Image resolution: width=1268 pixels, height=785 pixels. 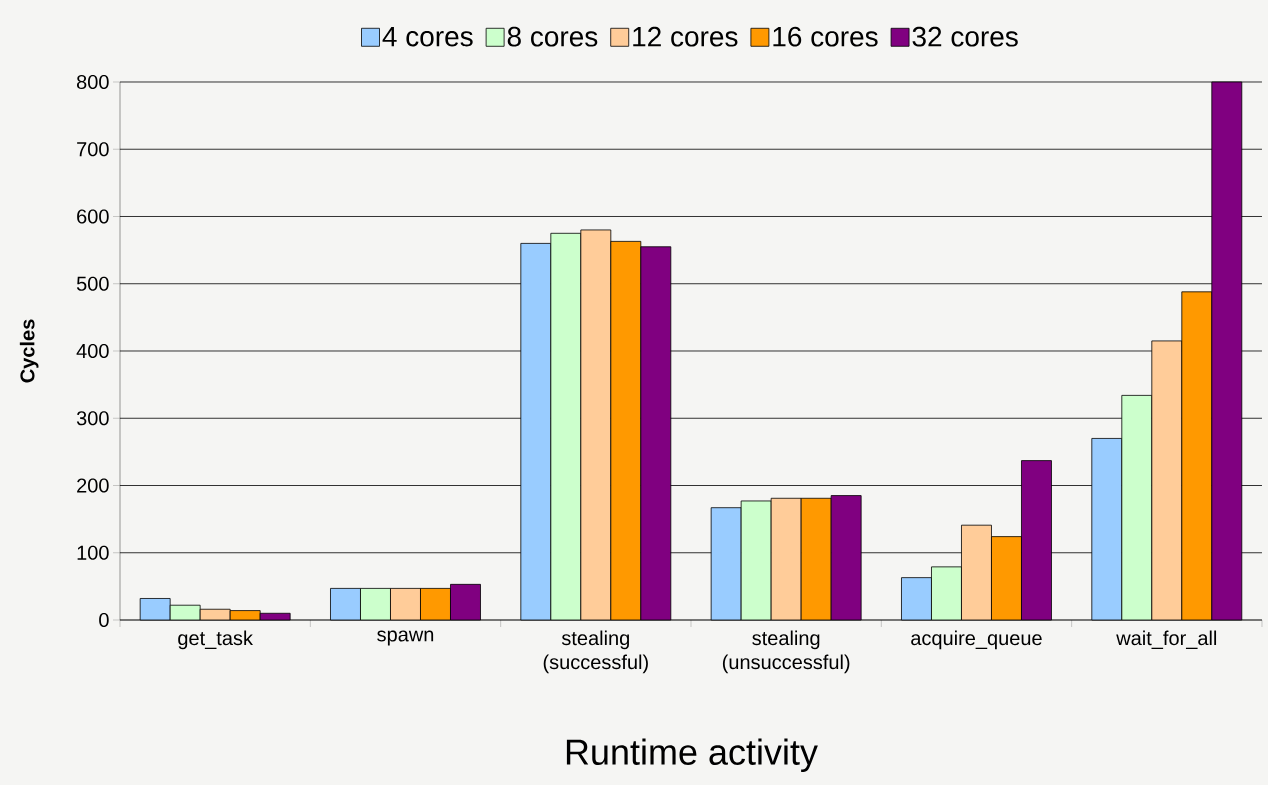 What do you see at coordinates (29, 351) in the screenshot?
I see `y-axis-title: Cycles` at bounding box center [29, 351].